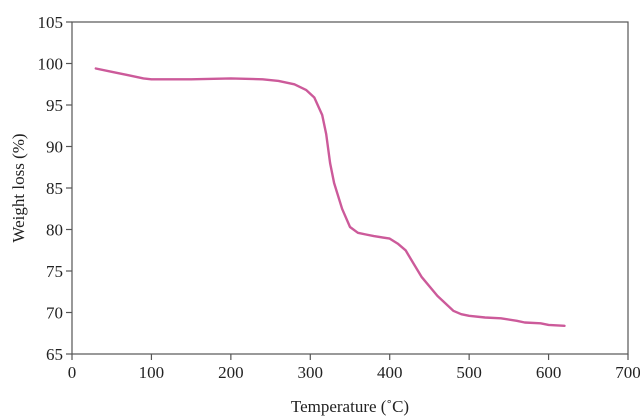  What do you see at coordinates (54, 105) in the screenshot?
I see `y-tick-label: 95` at bounding box center [54, 105].